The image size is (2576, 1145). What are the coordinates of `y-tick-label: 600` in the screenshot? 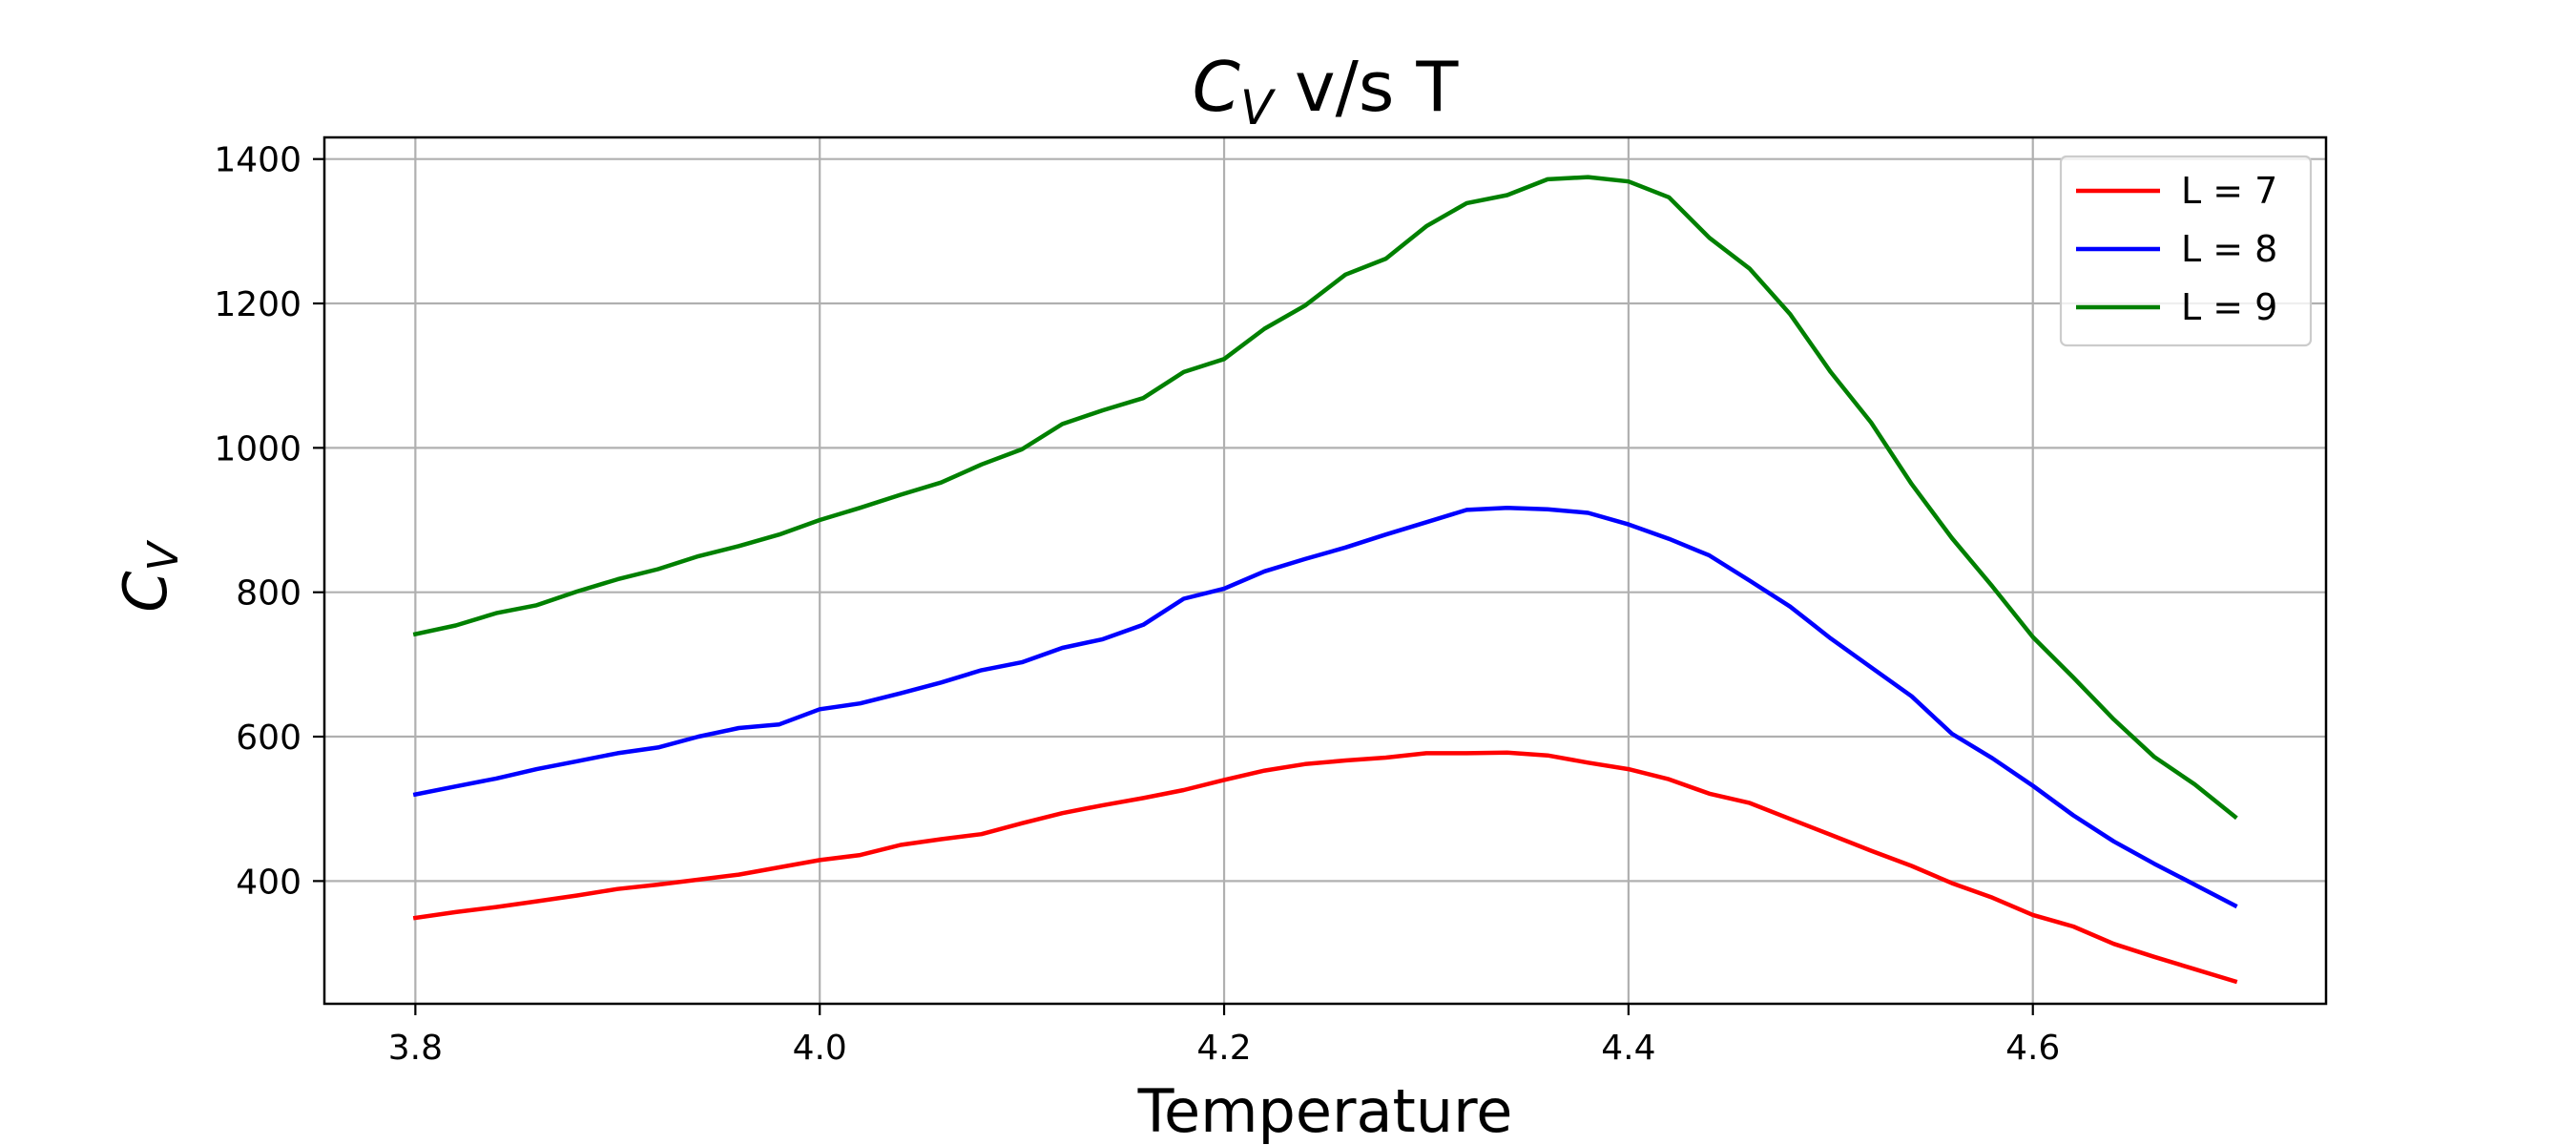 It's located at (268, 738).